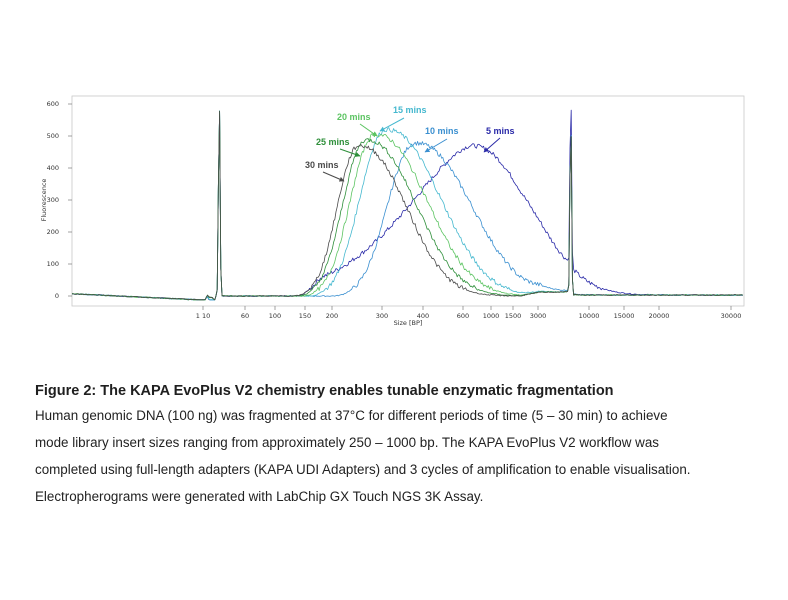 The height and width of the screenshot is (600, 788). I want to click on x-tick-label: 100, so click(275, 316).